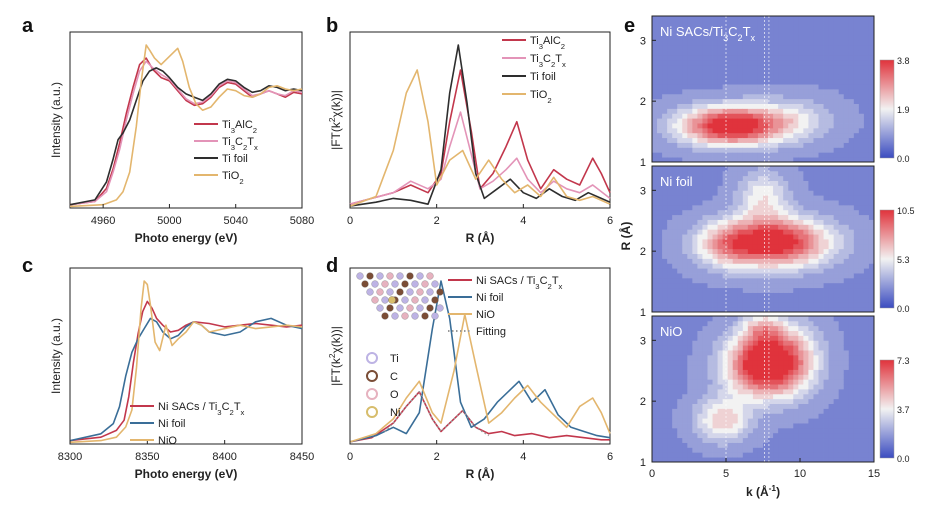  What do you see at coordinates (547, 43) in the screenshot?
I see `legend-label: Ti3AlC2` at bounding box center [547, 43].